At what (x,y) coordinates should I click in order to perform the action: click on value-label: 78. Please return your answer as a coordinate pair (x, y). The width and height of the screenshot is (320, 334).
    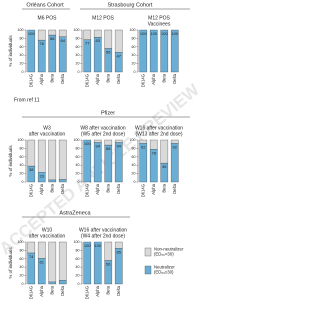
    Looking at the image, I should click on (154, 152).